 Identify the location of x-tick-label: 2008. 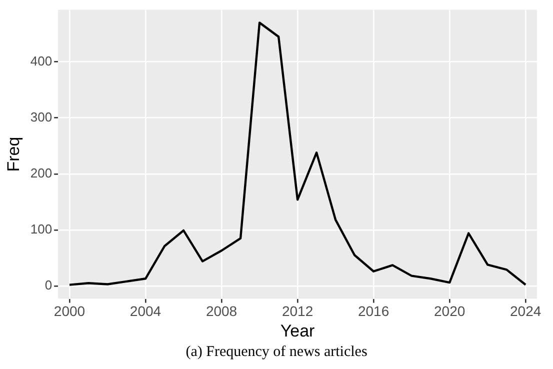
(222, 311).